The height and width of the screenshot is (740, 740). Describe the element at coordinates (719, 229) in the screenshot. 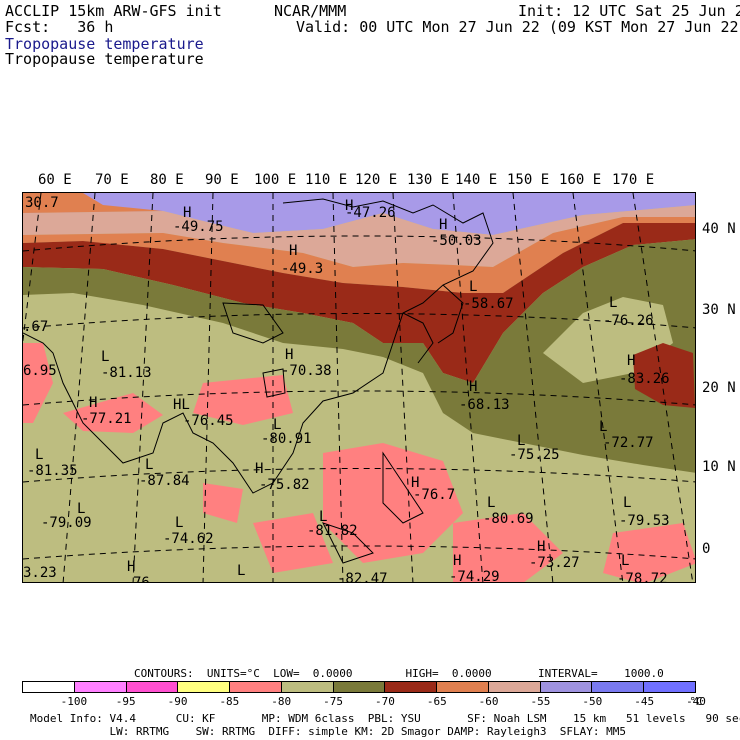

I see `latitude-label: 40 N` at that location.